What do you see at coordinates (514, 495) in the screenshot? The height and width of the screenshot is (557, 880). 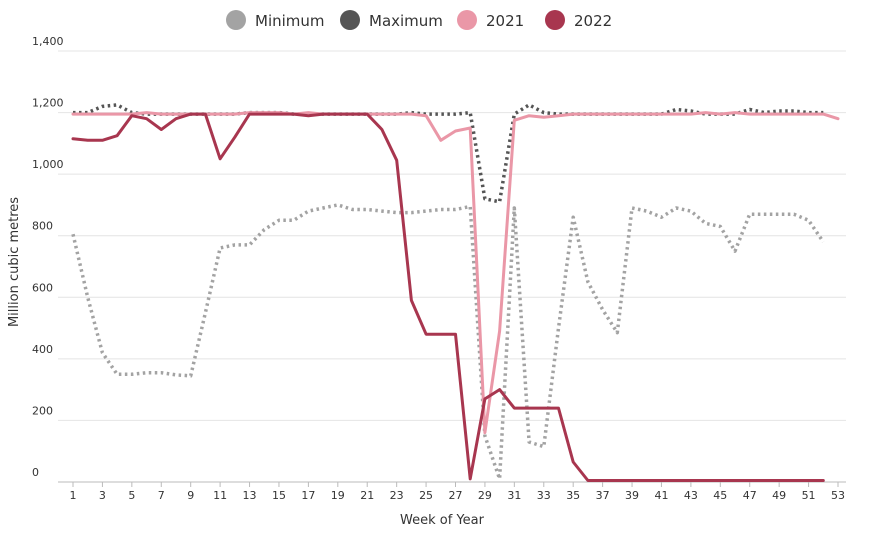 I see `x-tick-label: 31` at bounding box center [514, 495].